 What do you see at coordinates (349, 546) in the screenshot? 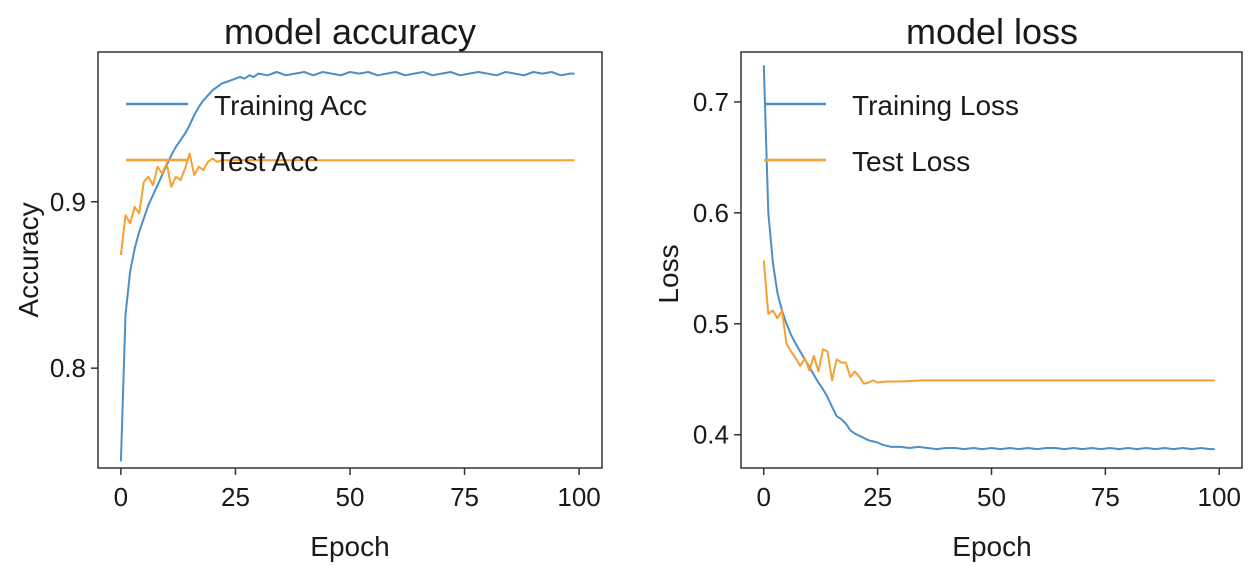
I see `accuracy-x-axis-label: Epoch` at bounding box center [349, 546].